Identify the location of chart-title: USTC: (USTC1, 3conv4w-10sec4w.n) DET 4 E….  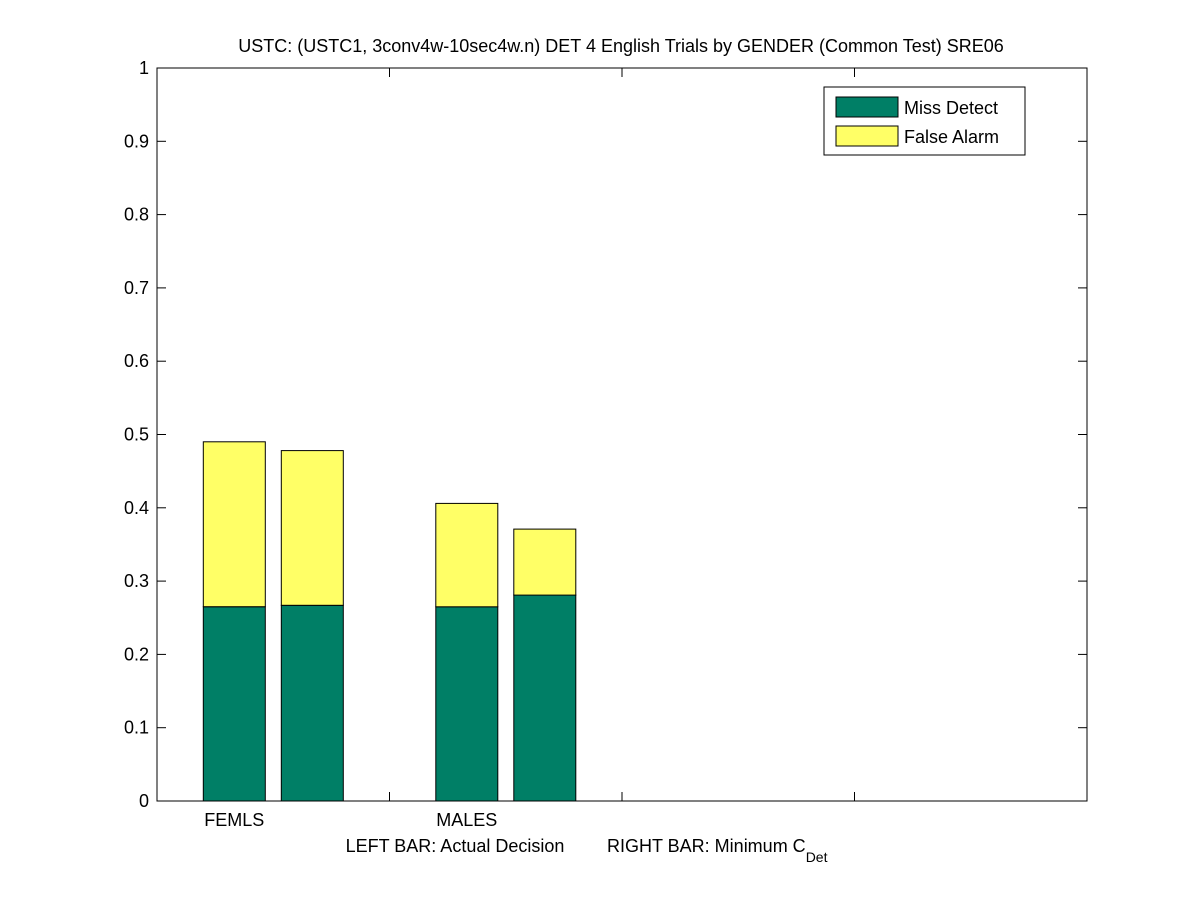
(621, 46).